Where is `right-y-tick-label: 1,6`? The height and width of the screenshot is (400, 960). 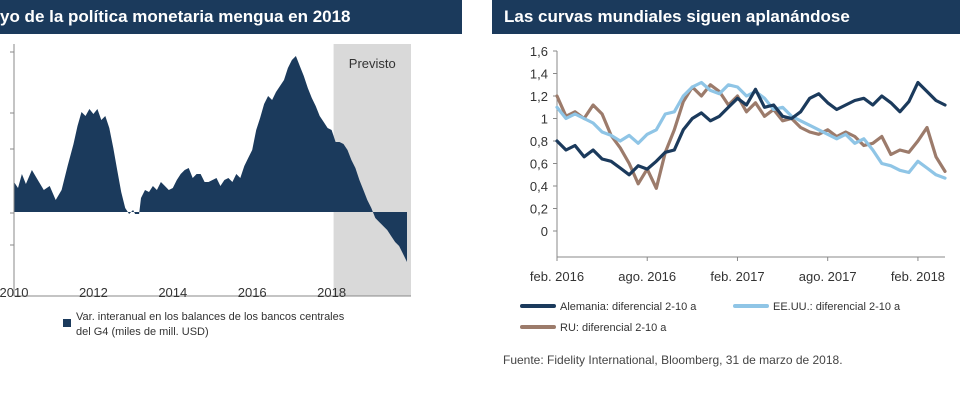
right-y-tick-label: 1,6 is located at coordinates (539, 51).